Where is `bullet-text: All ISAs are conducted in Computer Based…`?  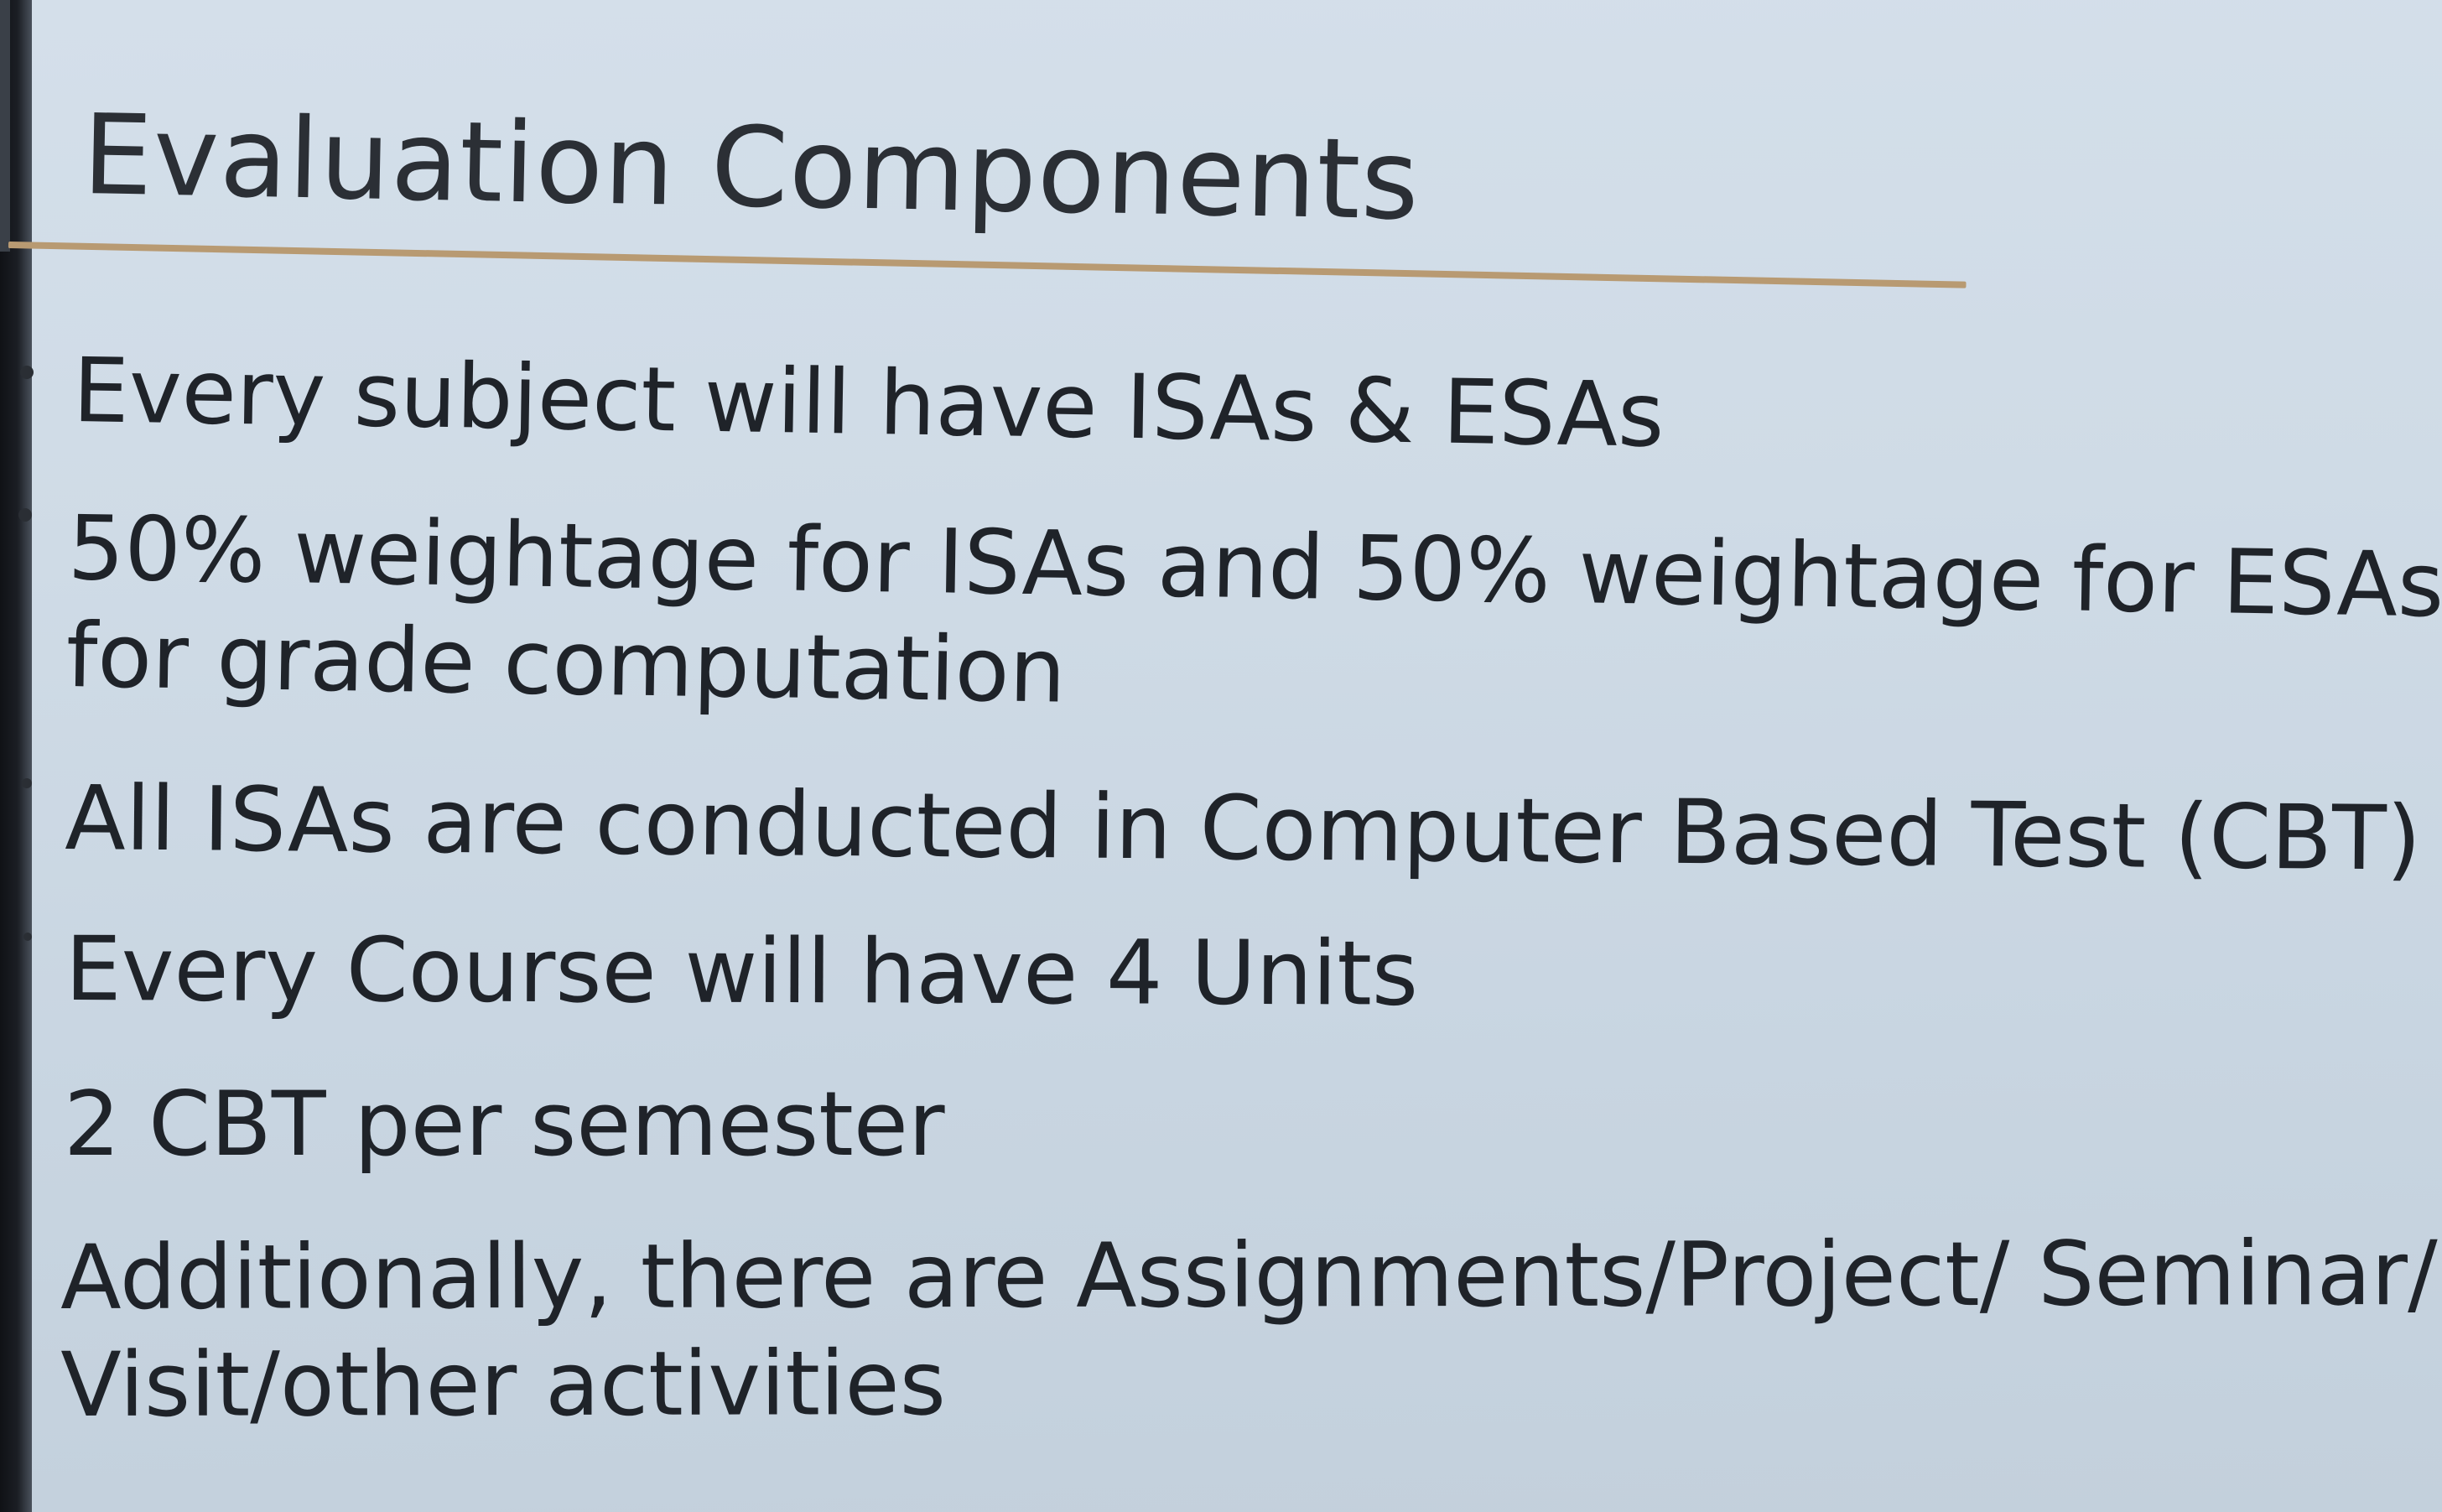 bullet-text: All ISAs are conducted in Computer Based… is located at coordinates (1253, 830).